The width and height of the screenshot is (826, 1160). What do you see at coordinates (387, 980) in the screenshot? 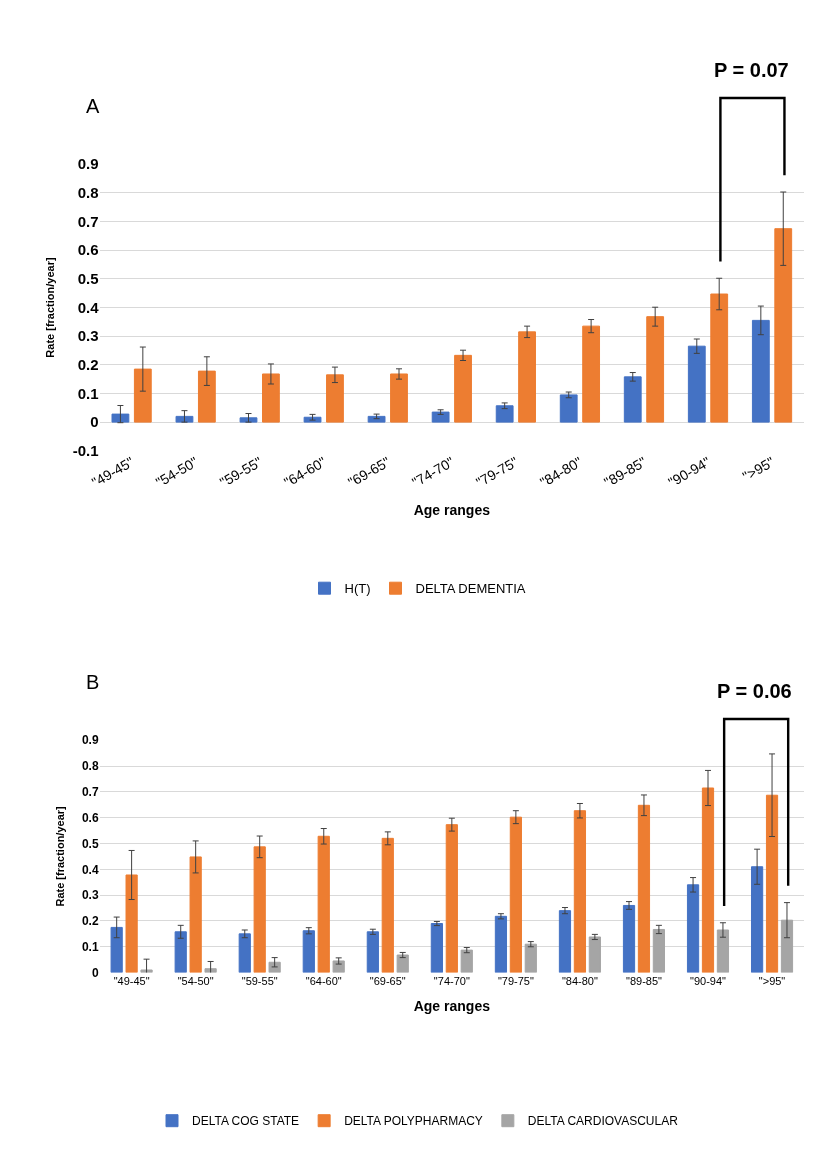
I see `x-tick-label: "69-65"` at bounding box center [387, 980].